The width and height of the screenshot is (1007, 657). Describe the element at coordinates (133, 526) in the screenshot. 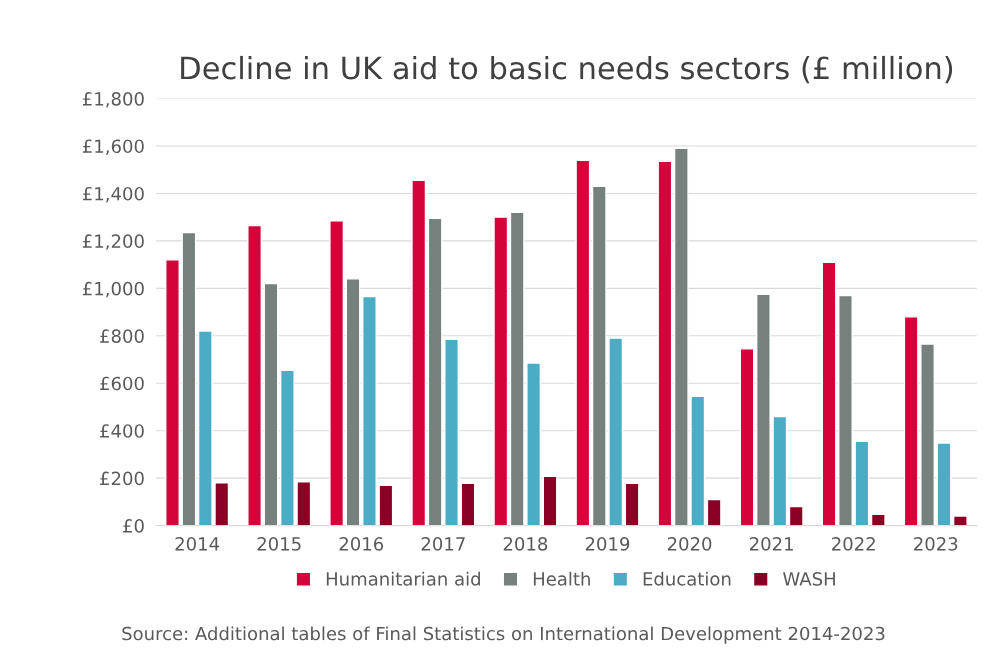

I see `y-tick-label: £0` at that location.